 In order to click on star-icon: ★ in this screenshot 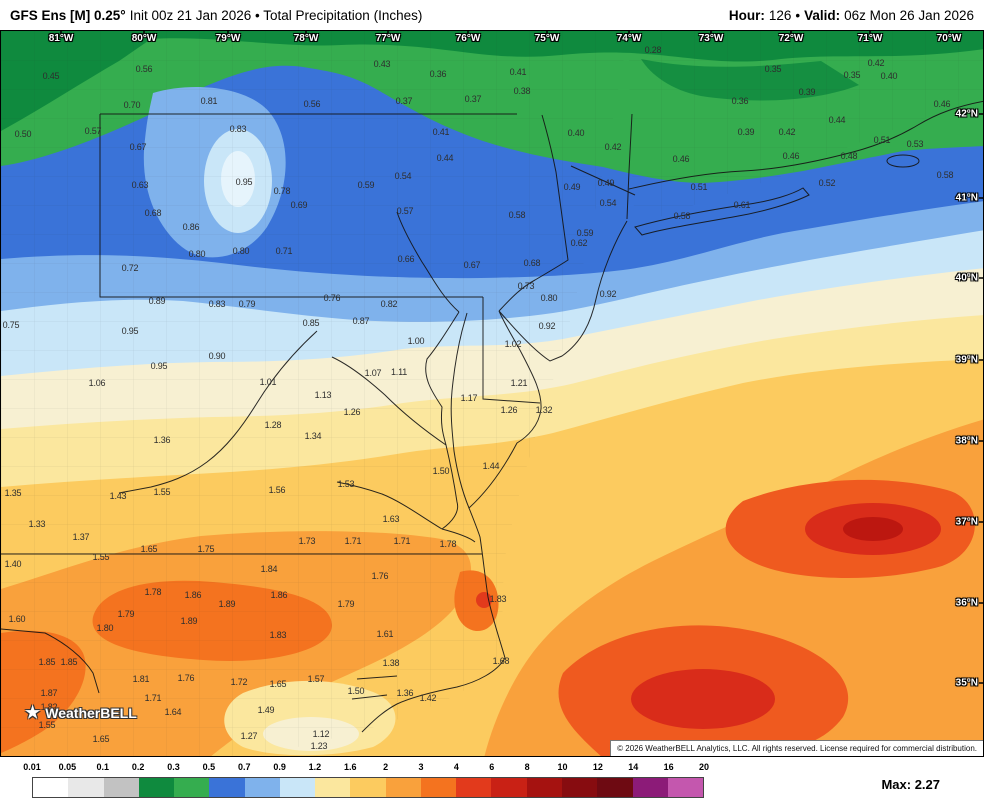, I will do `click(33, 712)`.